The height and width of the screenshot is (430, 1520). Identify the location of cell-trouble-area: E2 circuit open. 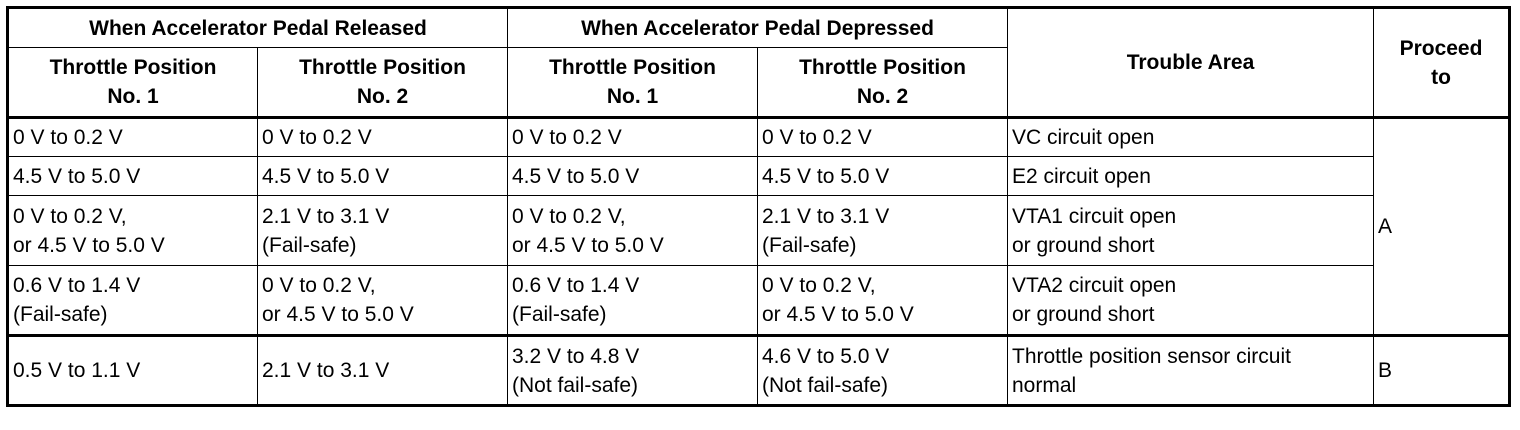
(1190, 176).